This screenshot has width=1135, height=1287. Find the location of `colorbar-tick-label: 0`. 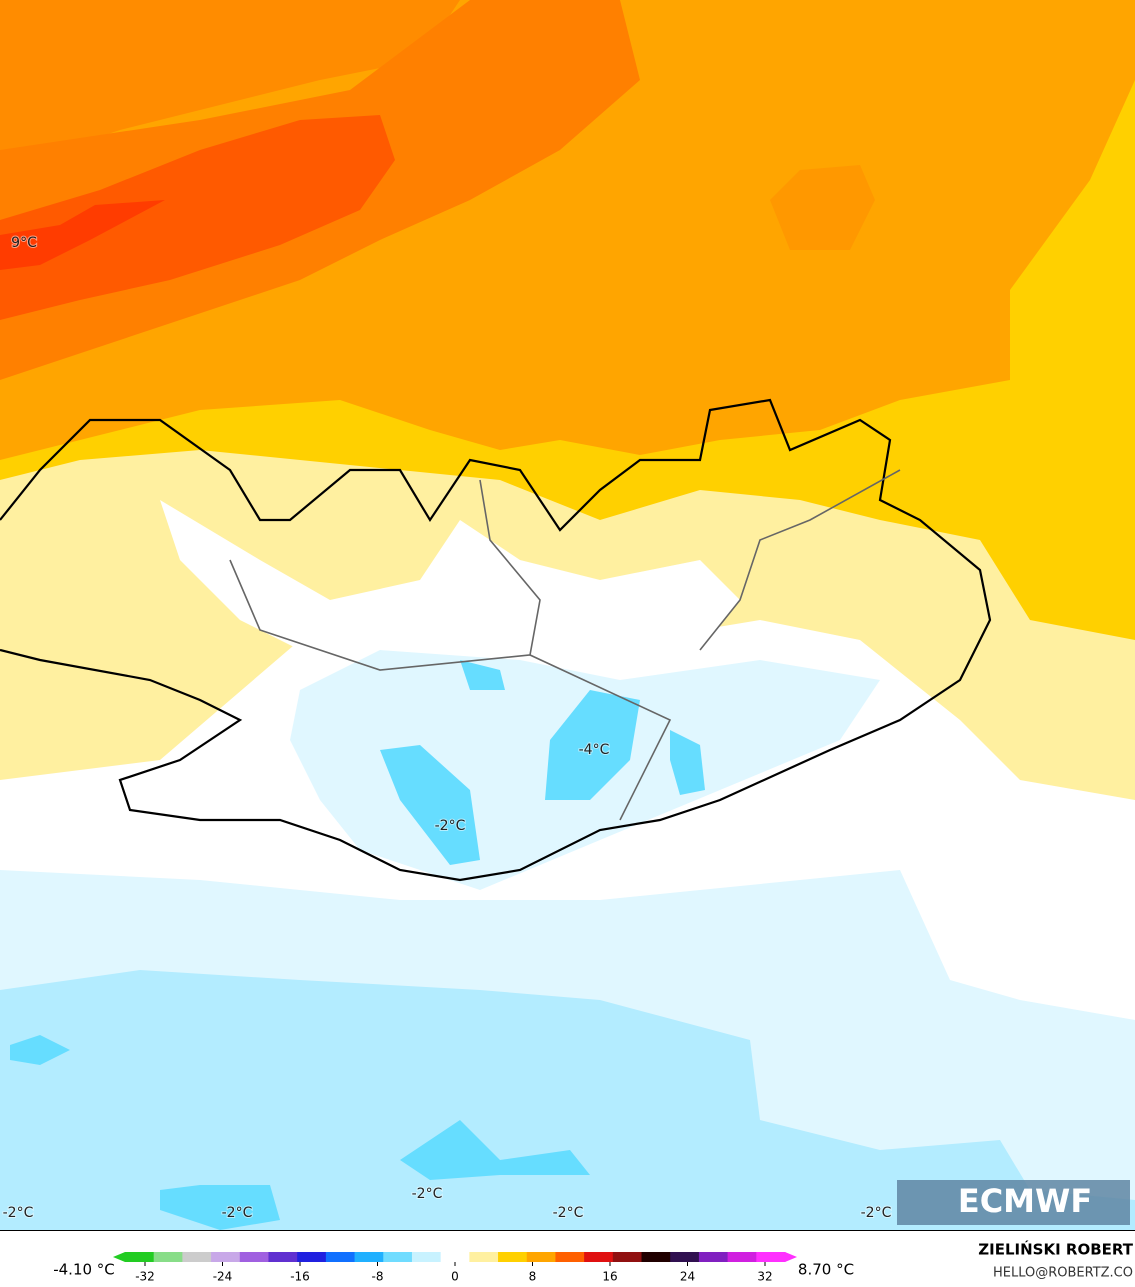

colorbar-tick-label: 0 is located at coordinates (455, 1277).